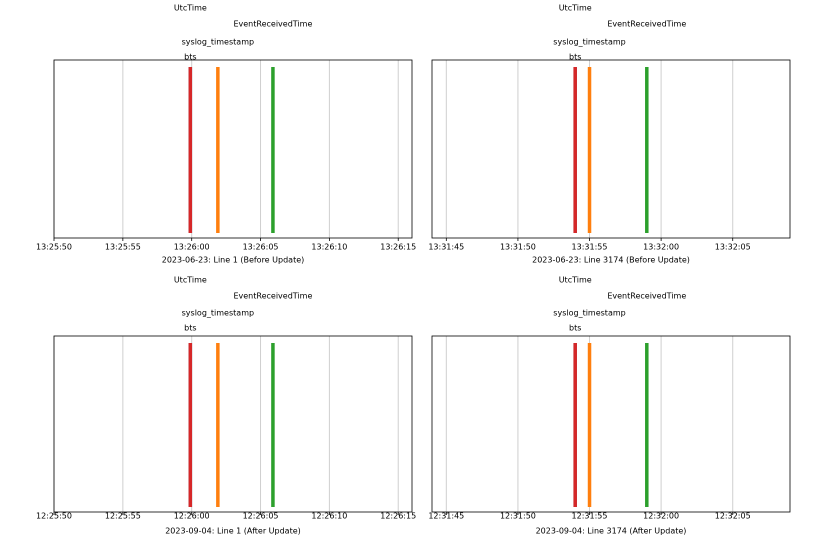 The width and height of the screenshot is (832, 540). Describe the element at coordinates (398, 516) in the screenshot. I see `x-tick-label: 12:26:15` at that location.